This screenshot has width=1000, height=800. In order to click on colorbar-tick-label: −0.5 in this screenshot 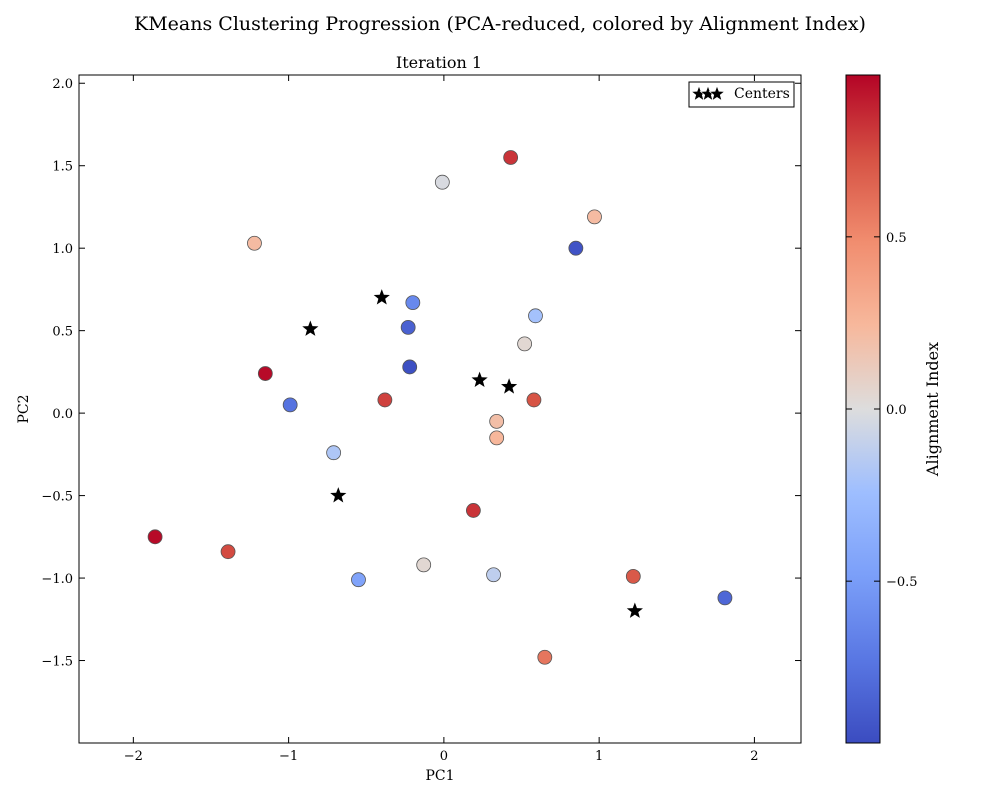, I will do `click(902, 582)`.